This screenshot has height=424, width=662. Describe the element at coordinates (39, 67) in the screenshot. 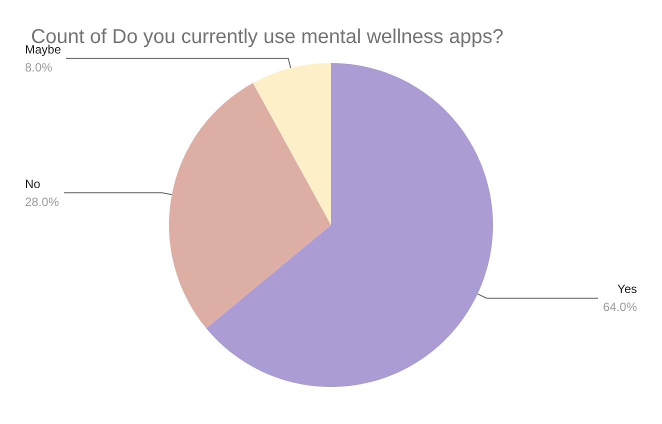

I see `data-label: 8.0%` at that location.